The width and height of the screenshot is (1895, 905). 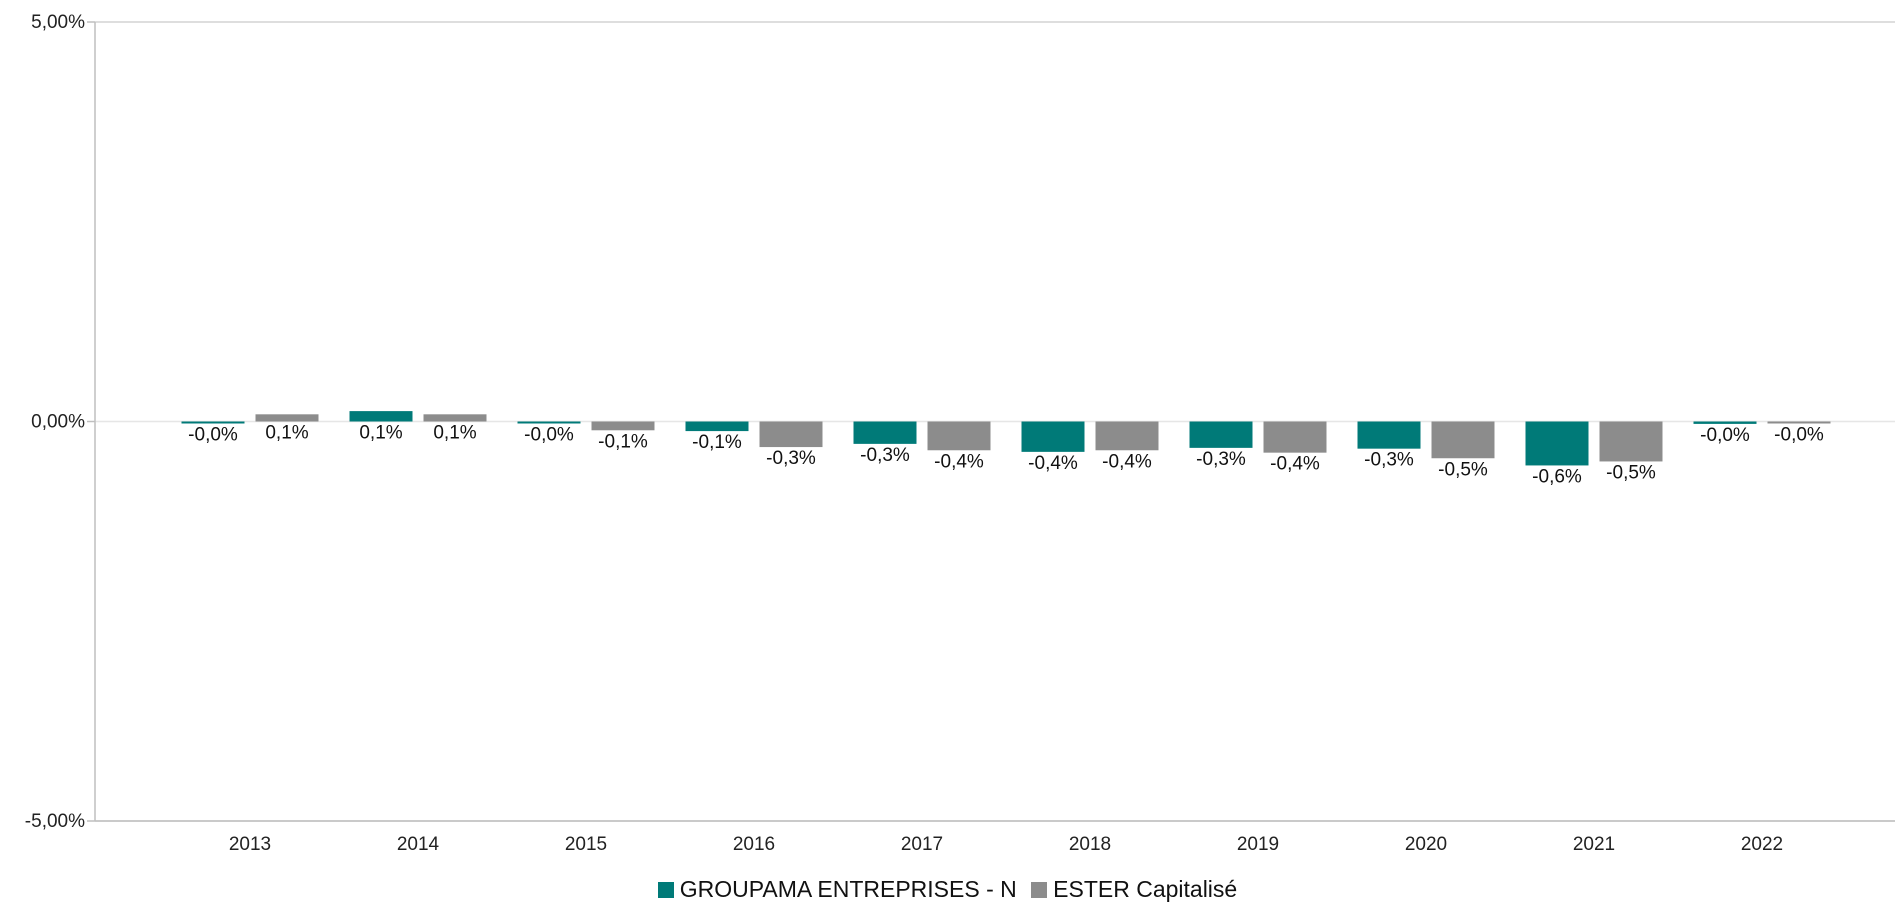 I want to click on data-label-series-1-2022: -0,0%, so click(x=1725, y=435).